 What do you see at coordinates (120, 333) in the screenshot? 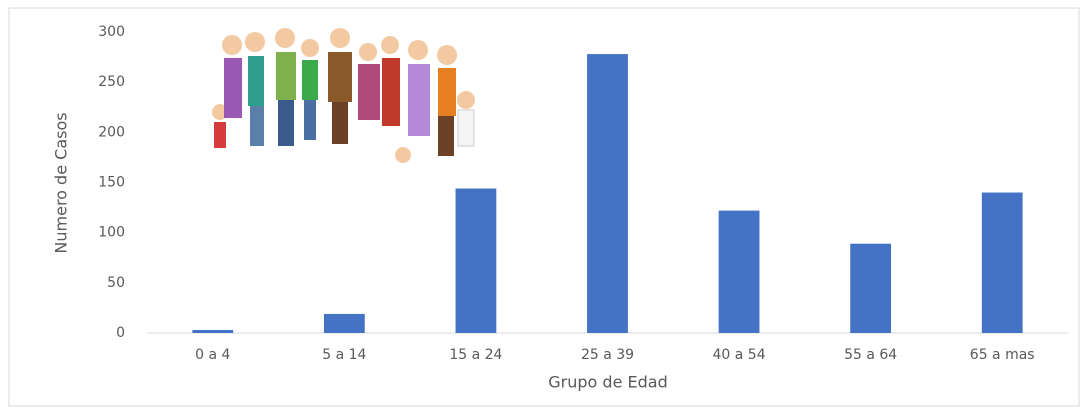
I see `y-tick-label: 0` at bounding box center [120, 333].